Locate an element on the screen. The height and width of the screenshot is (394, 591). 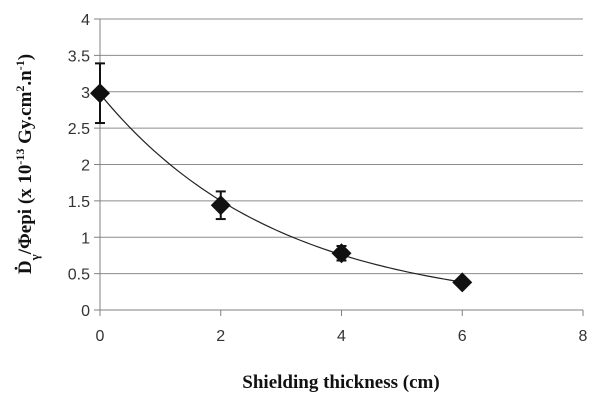
y-tick-label: 0.5 is located at coordinates (79, 275).